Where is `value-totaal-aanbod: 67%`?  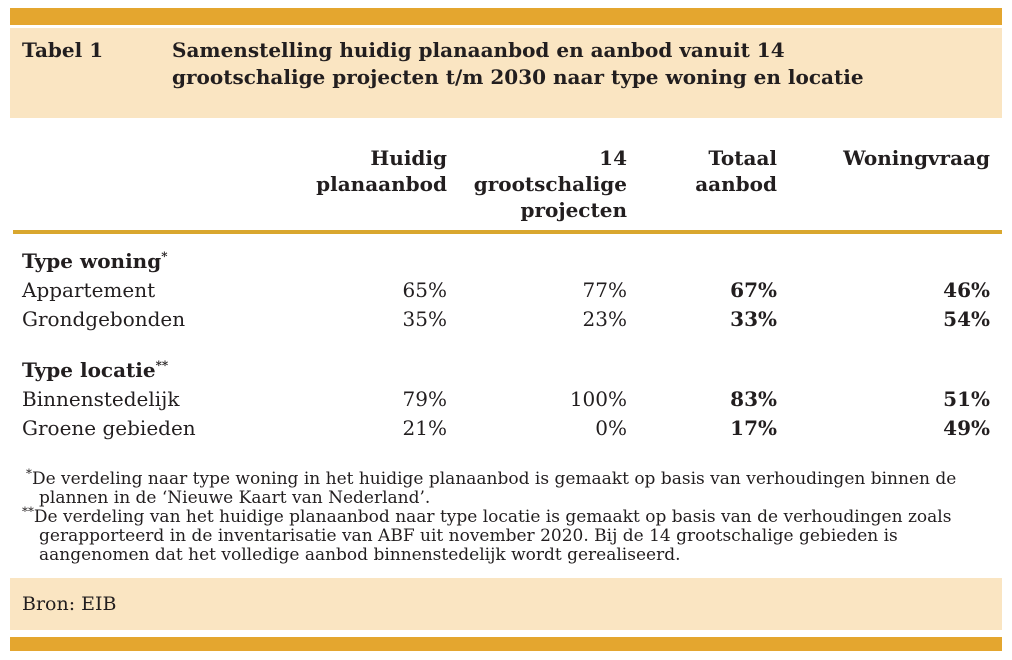 value-totaal-aanbod: 67% is located at coordinates (753, 290).